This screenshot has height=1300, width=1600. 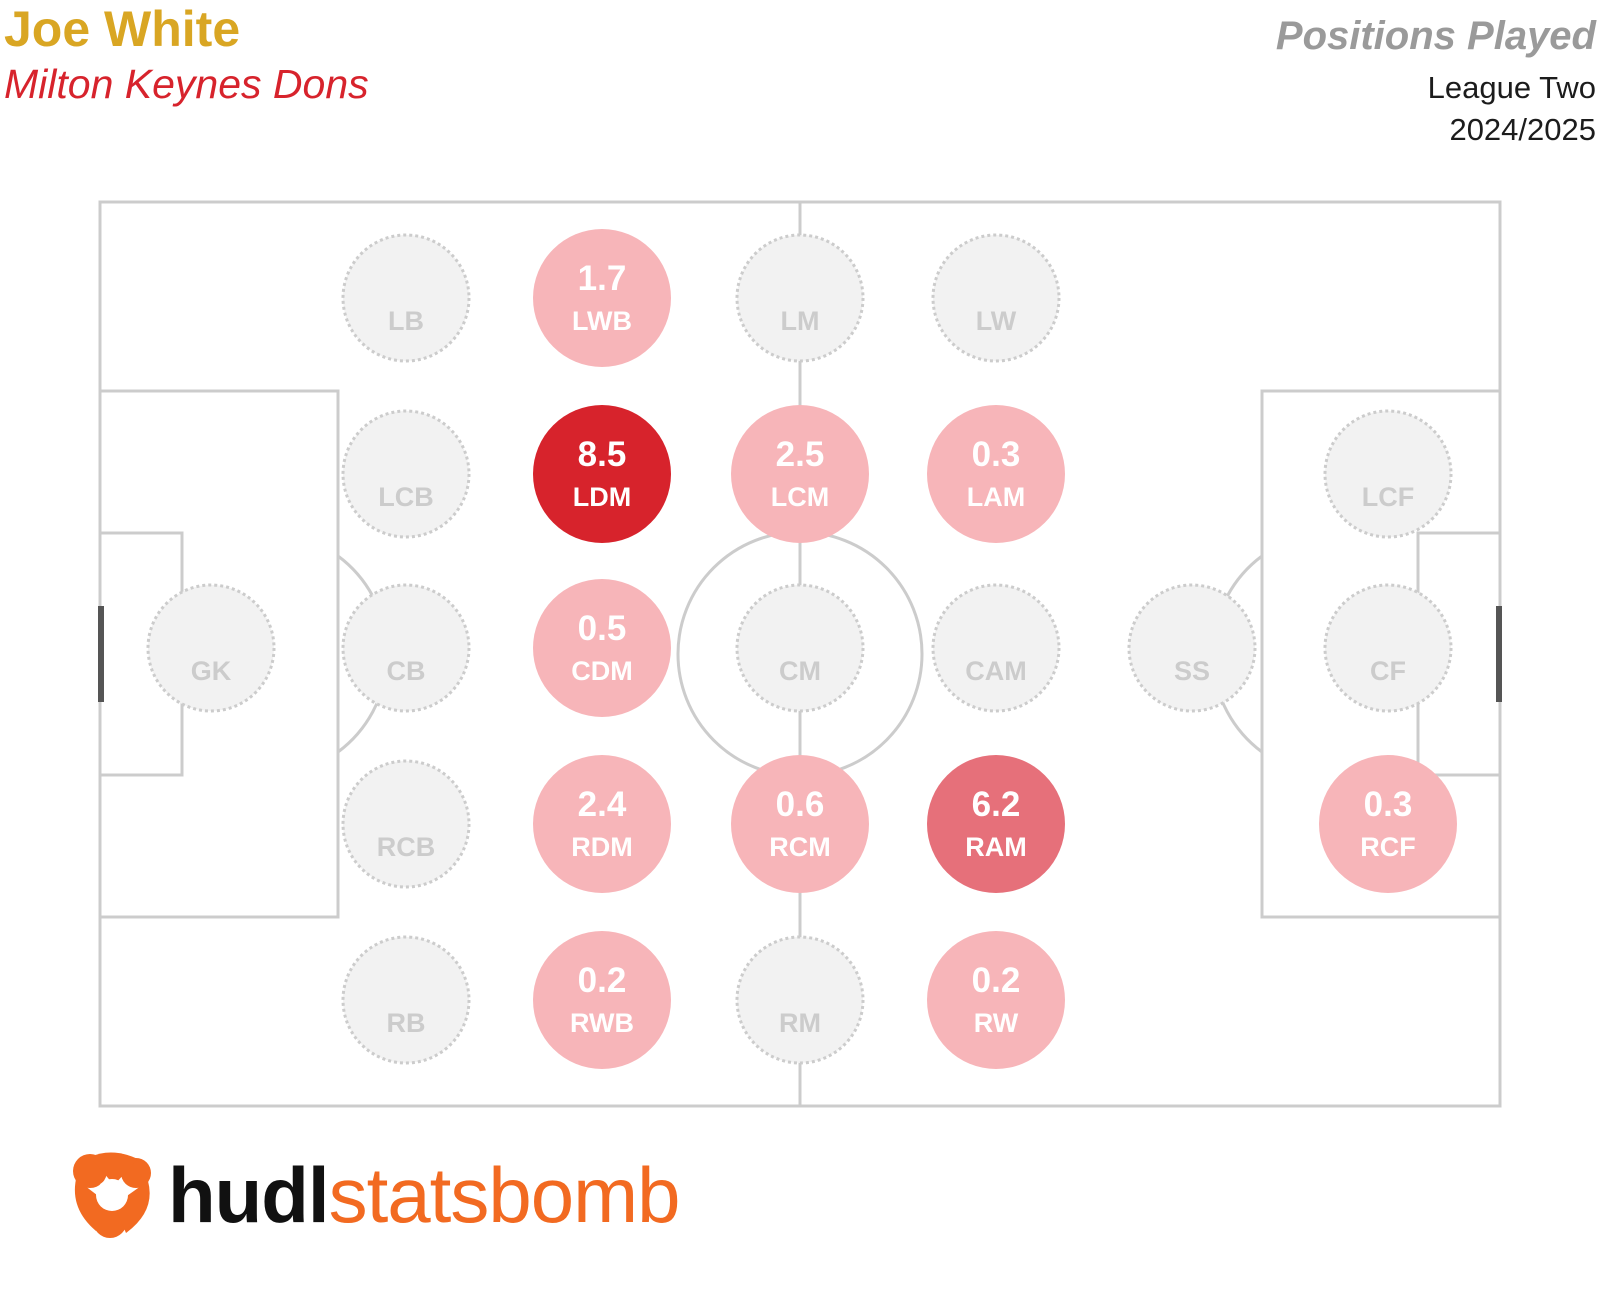 What do you see at coordinates (602, 804) in the screenshot?
I see `position-value-rdm: 2.4` at bounding box center [602, 804].